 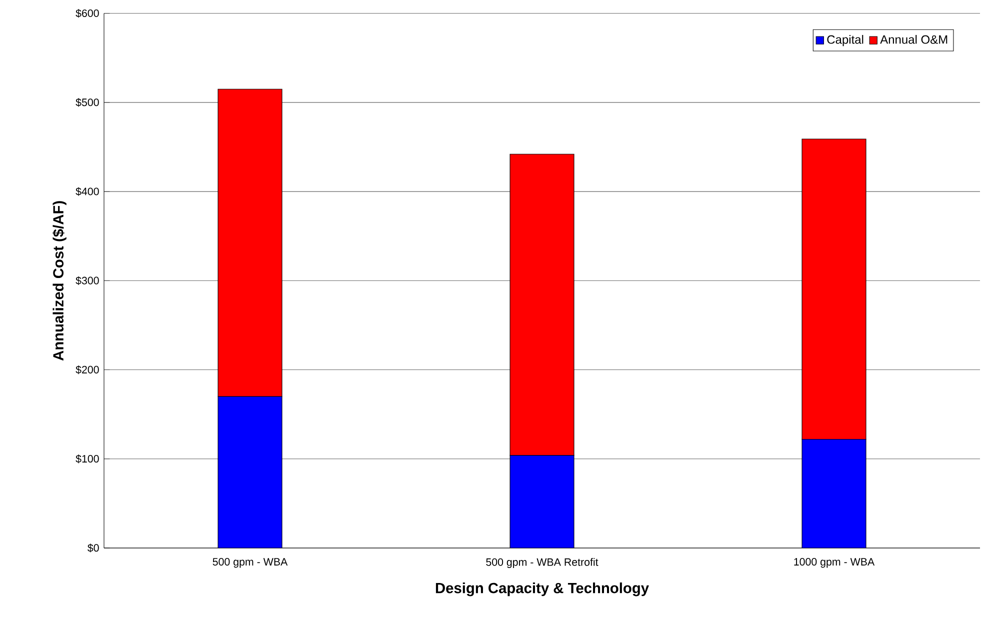 What do you see at coordinates (834, 563) in the screenshot?
I see `x-tick-label: 1000 gpm - WBA` at bounding box center [834, 563].